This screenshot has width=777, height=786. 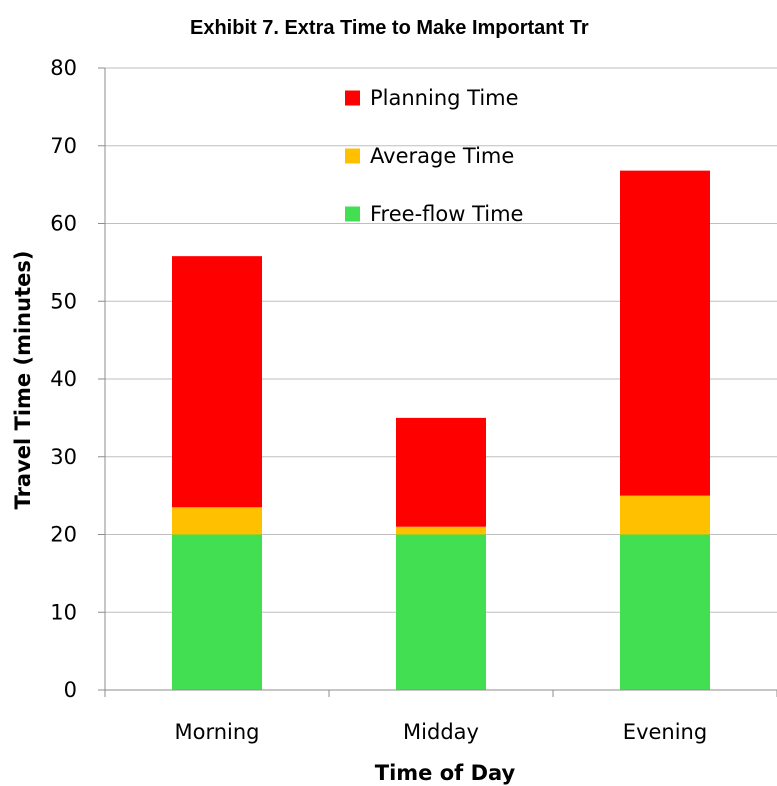 I want to click on y-tick-label: 60, so click(x=63, y=224).